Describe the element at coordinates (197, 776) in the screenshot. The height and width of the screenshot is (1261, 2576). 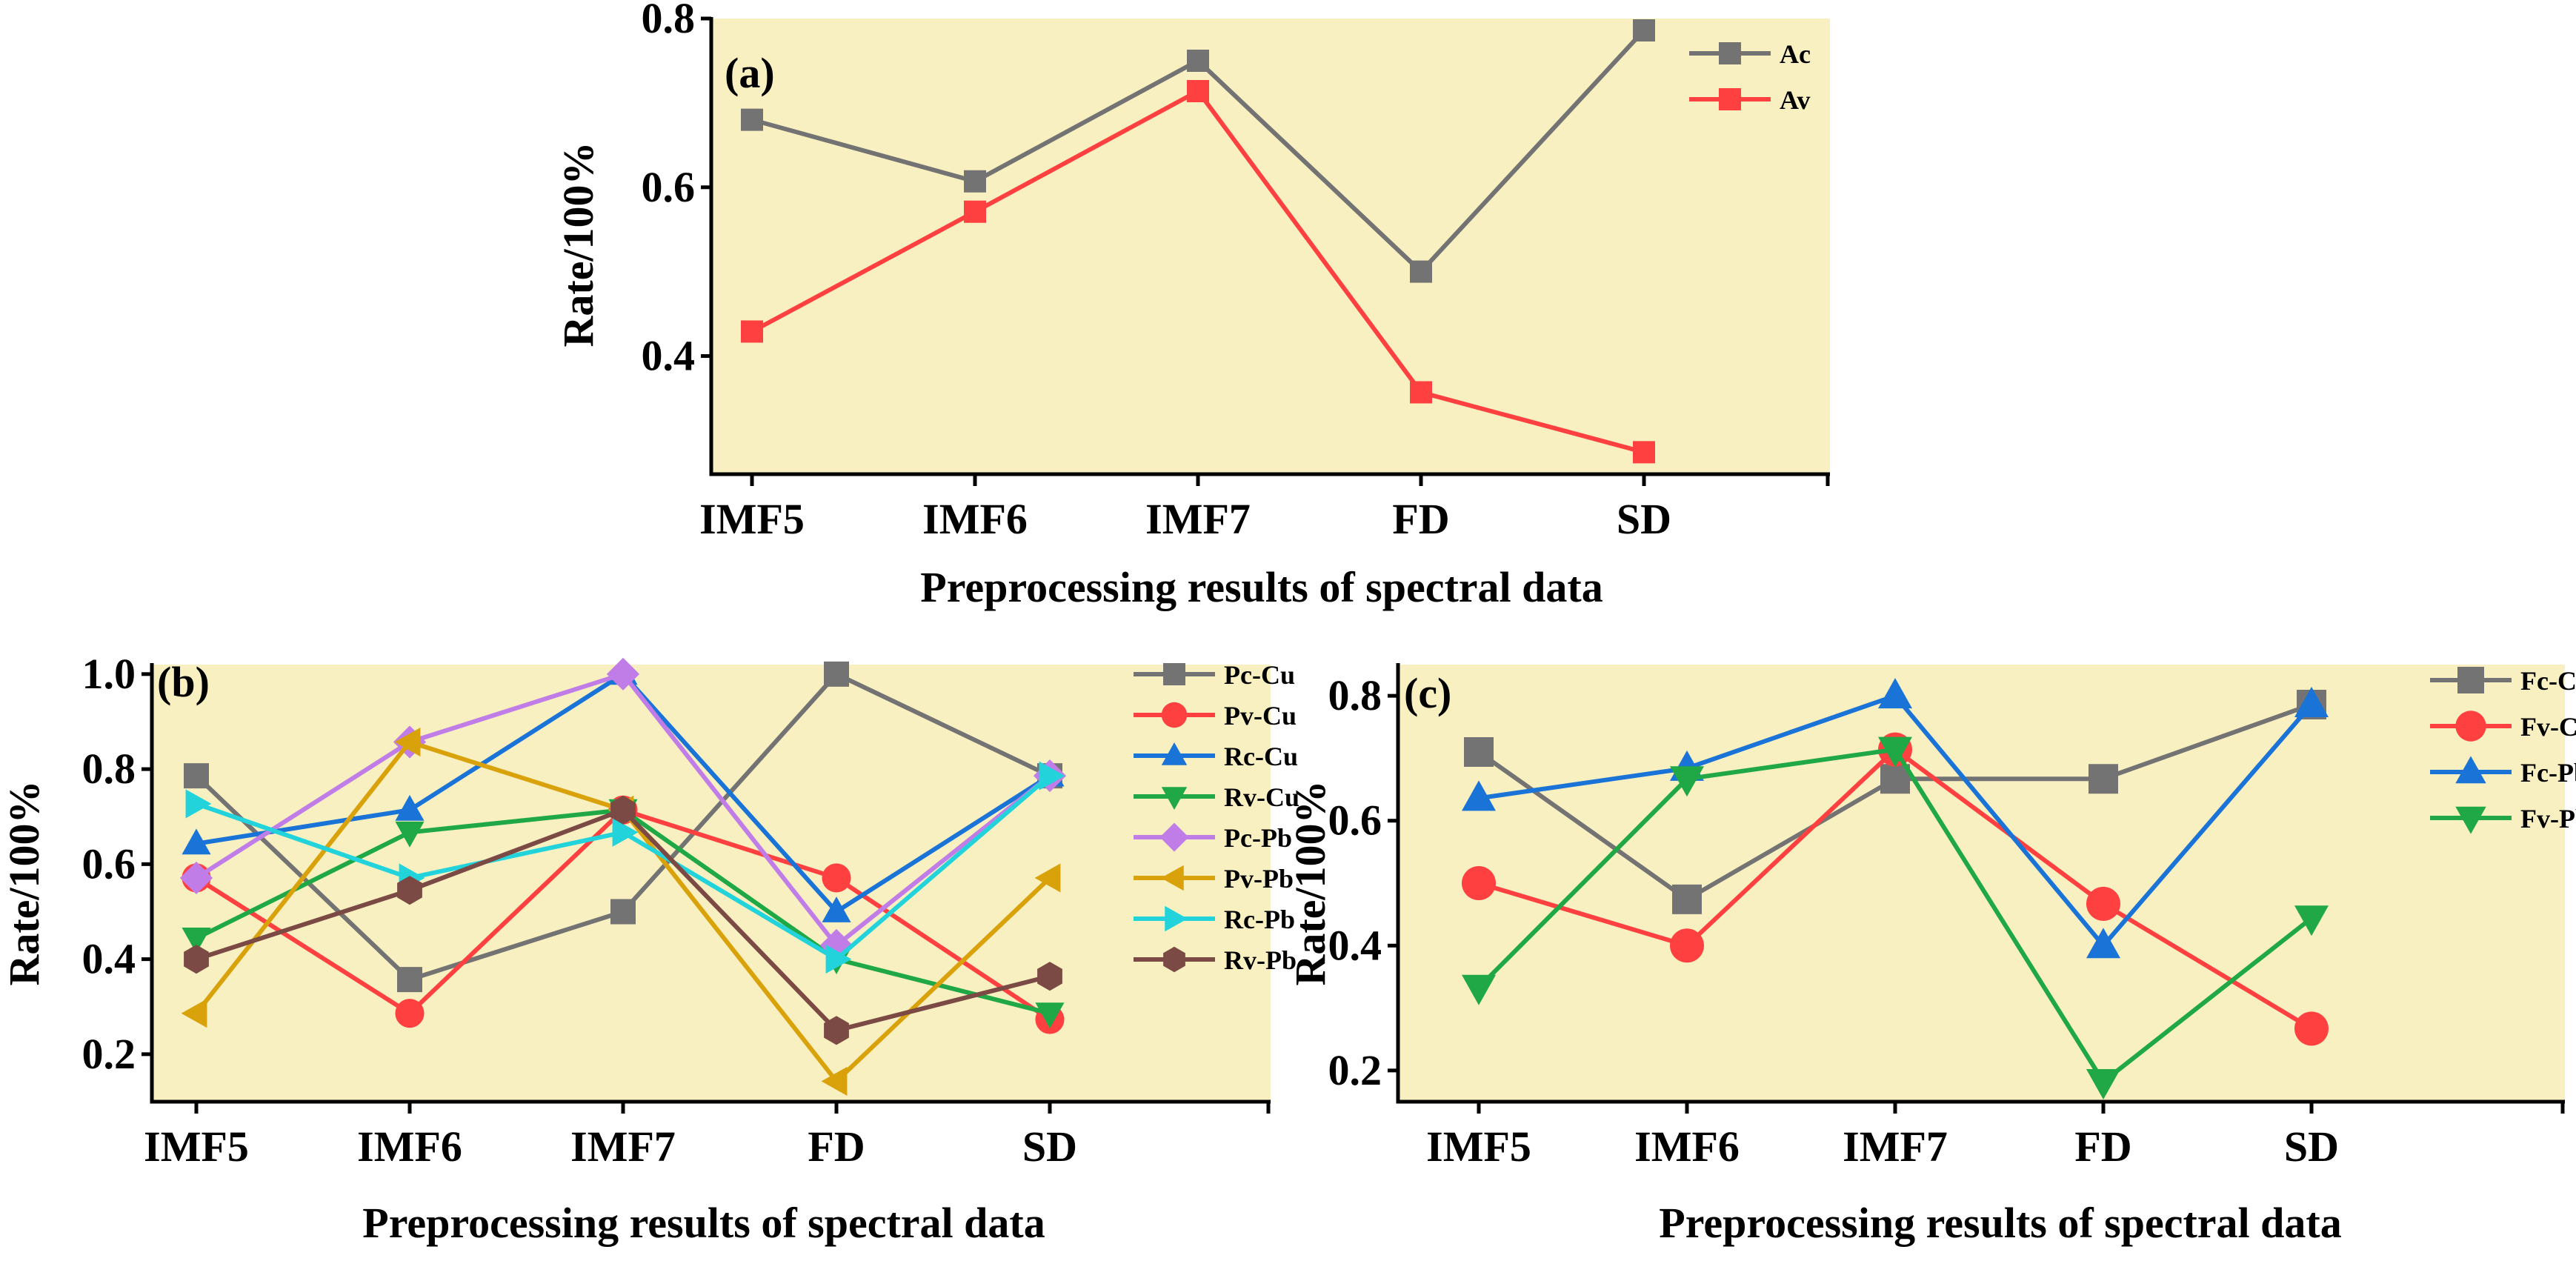
I see `data-point-pc-cu-imf5` at that location.